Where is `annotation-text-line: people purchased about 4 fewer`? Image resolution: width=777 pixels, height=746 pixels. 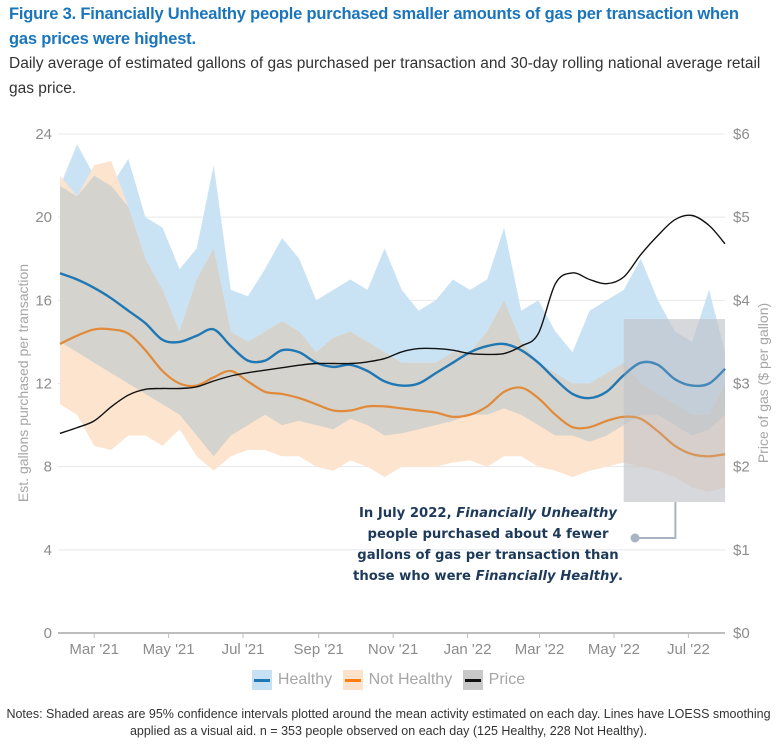 annotation-text-line: people purchased about 4 fewer is located at coordinates (488, 534).